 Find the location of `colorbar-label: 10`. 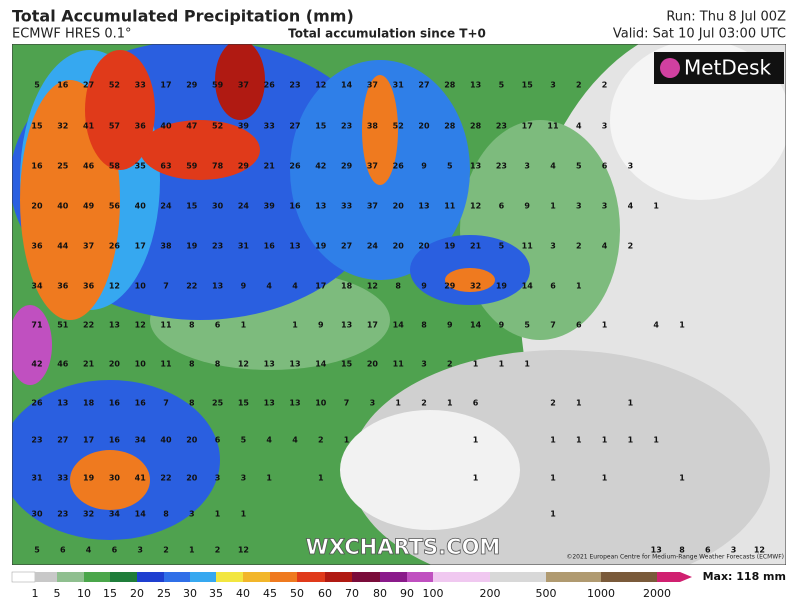

colorbar-label: 10 is located at coordinates (84, 593).